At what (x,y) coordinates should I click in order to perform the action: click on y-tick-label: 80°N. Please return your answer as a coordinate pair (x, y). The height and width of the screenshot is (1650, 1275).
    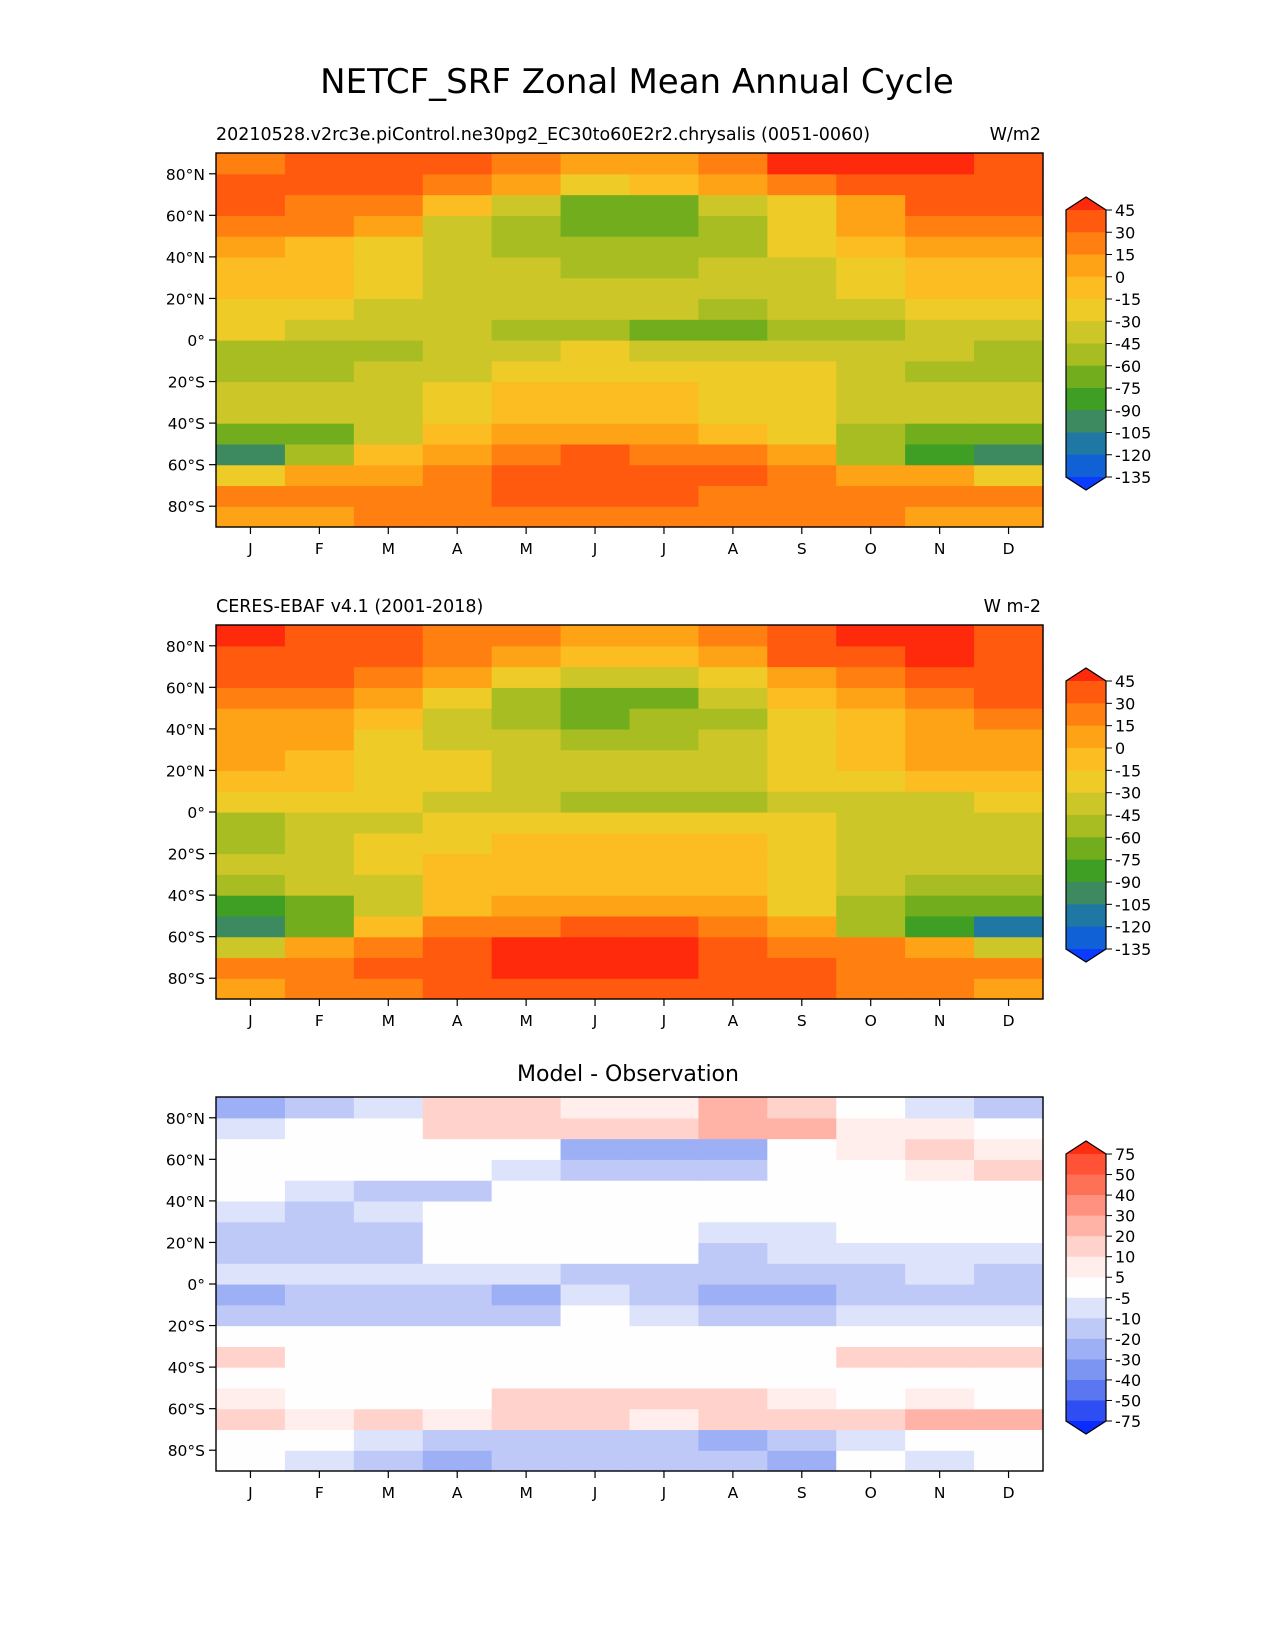
    Looking at the image, I should click on (185, 1119).